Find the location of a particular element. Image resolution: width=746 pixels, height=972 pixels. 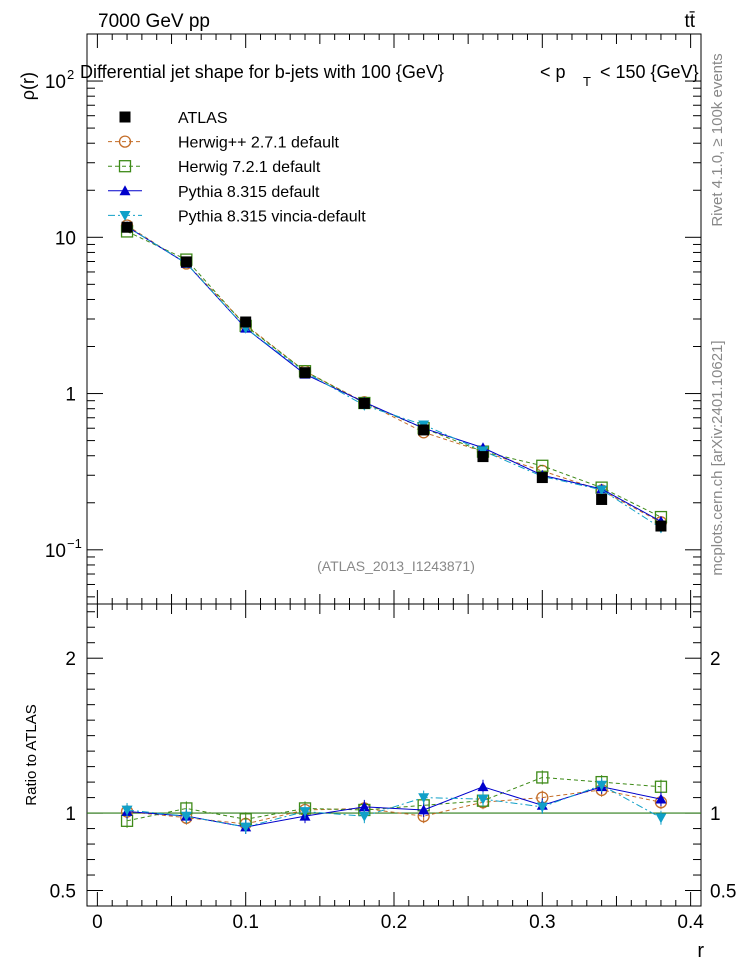

ratio-y-tick-label-right: 0.5 is located at coordinates (723, 892).